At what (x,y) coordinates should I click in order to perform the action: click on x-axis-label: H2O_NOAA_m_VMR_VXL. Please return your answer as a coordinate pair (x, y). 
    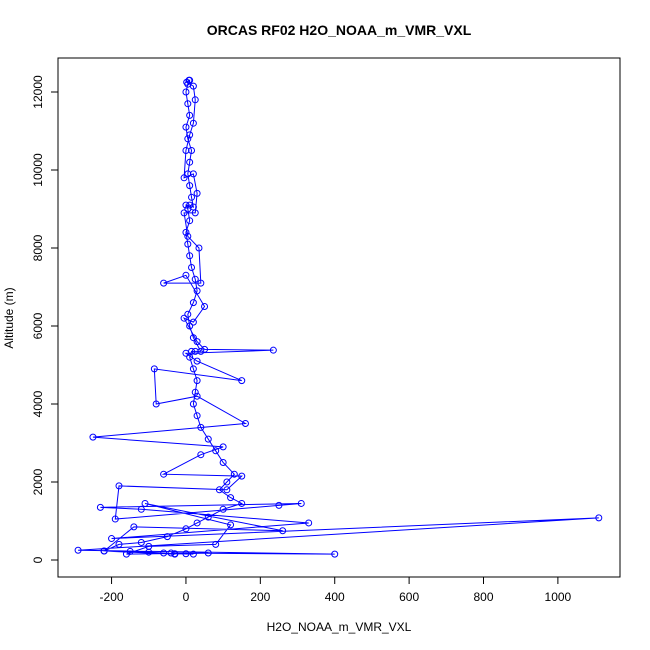
    Looking at the image, I should click on (339, 627).